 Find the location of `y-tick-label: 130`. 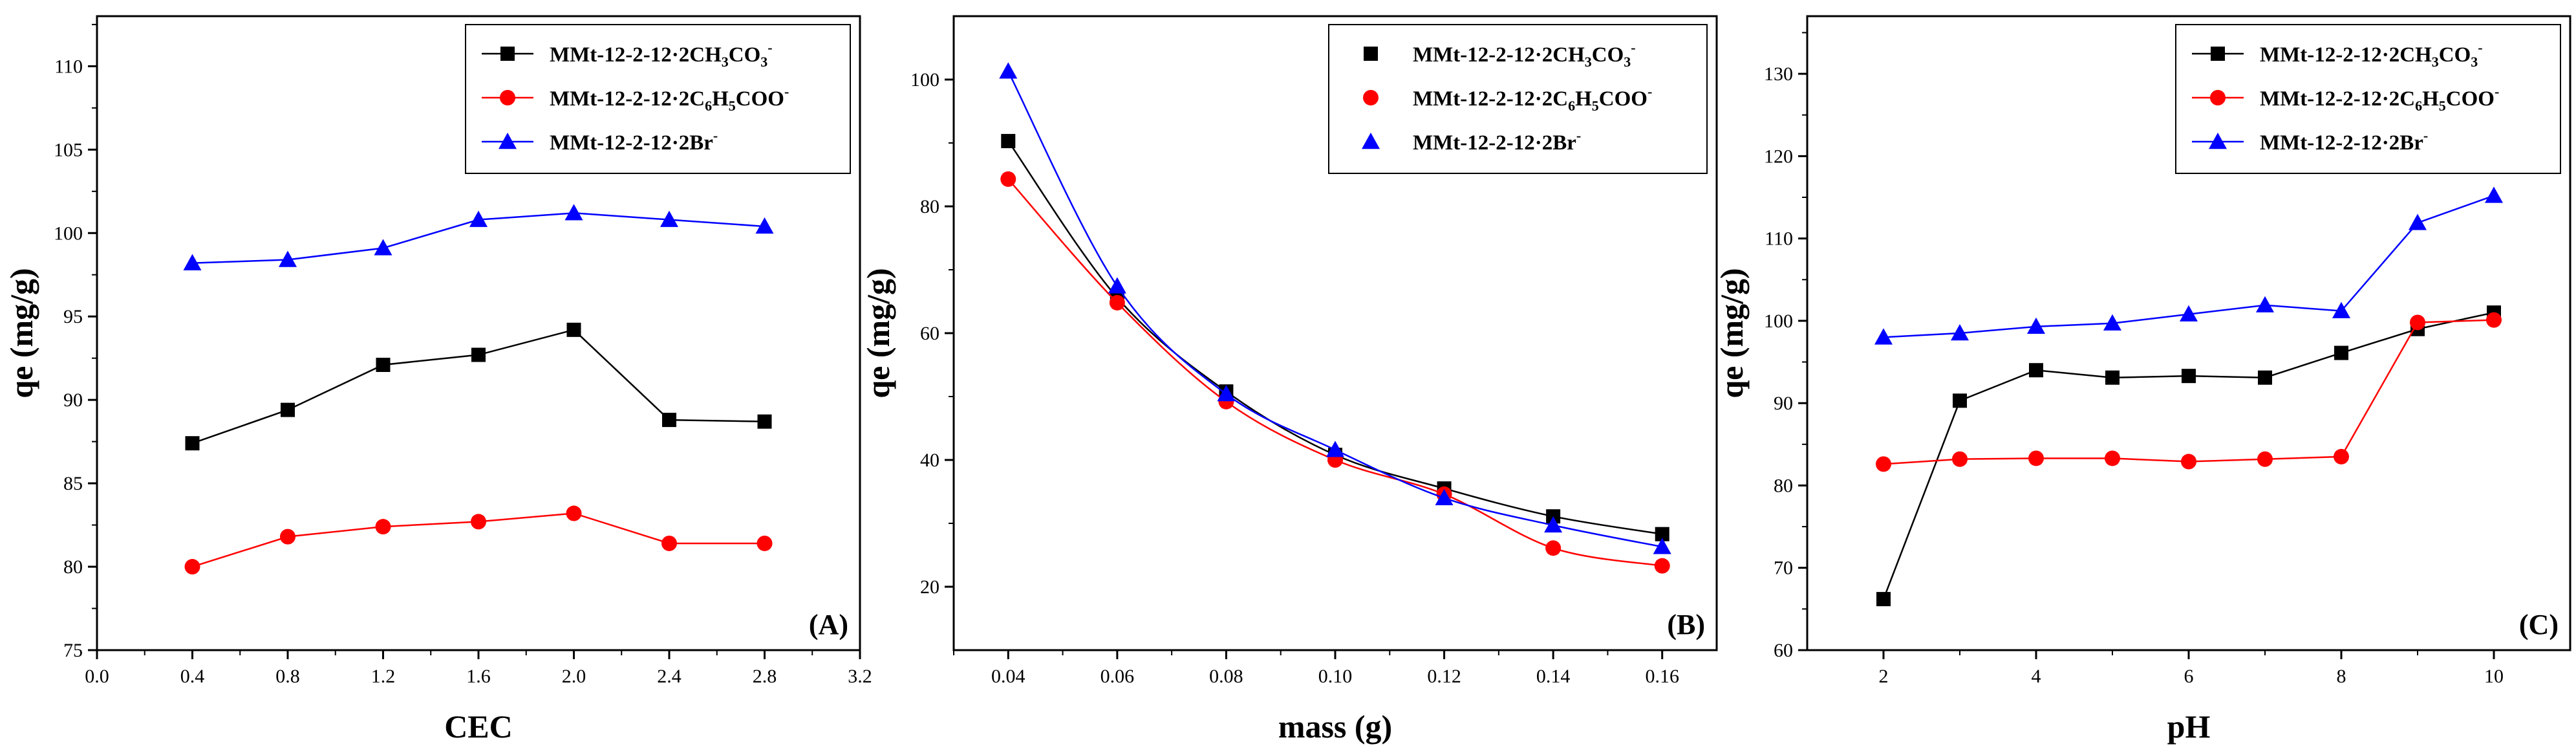

y-tick-label: 130 is located at coordinates (1778, 74).